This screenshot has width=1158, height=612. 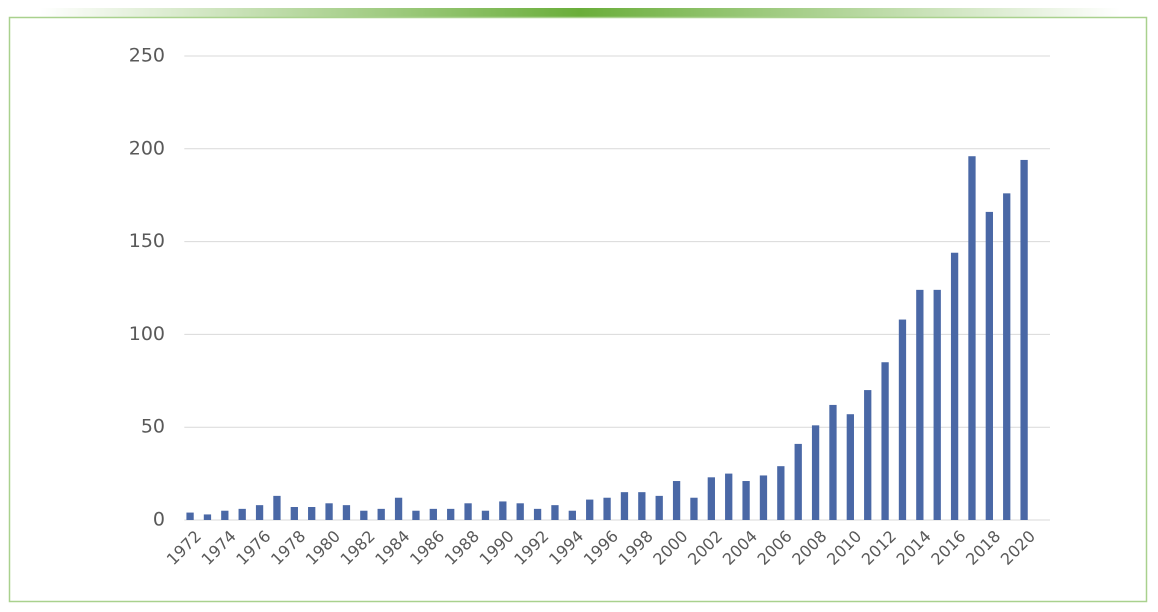 What do you see at coordinates (147, 56) in the screenshot?
I see `y-tick-label: 250` at bounding box center [147, 56].